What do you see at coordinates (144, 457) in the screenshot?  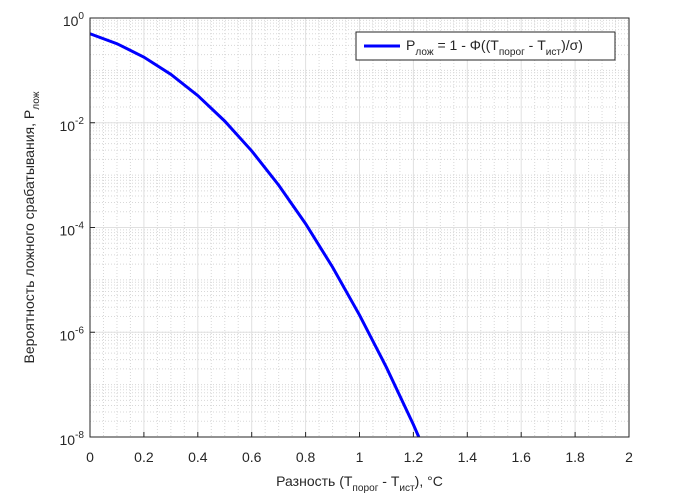 I see `x-tick-label: 0.2` at bounding box center [144, 457].